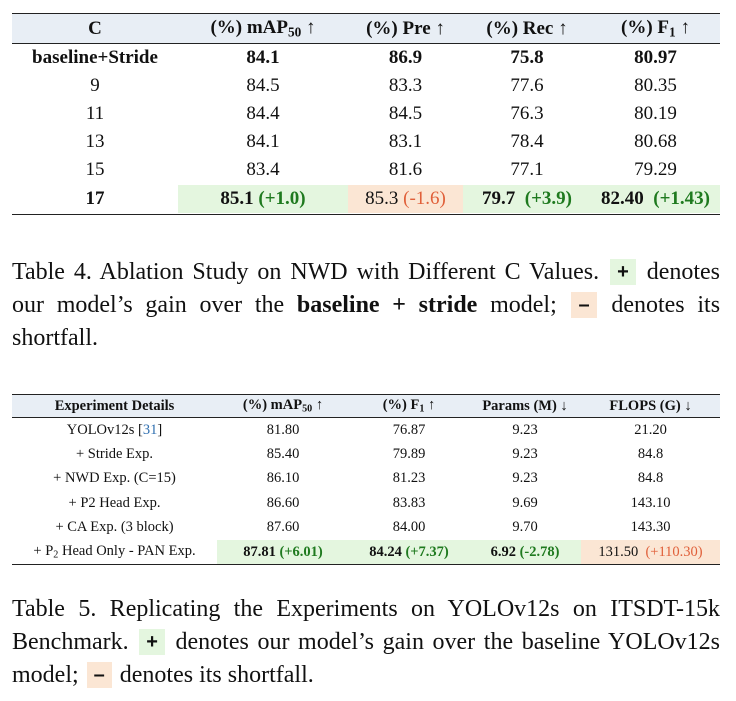 The width and height of the screenshot is (736, 701). I want to click on cell-details: + CA Exp. (3 block), so click(114, 526).